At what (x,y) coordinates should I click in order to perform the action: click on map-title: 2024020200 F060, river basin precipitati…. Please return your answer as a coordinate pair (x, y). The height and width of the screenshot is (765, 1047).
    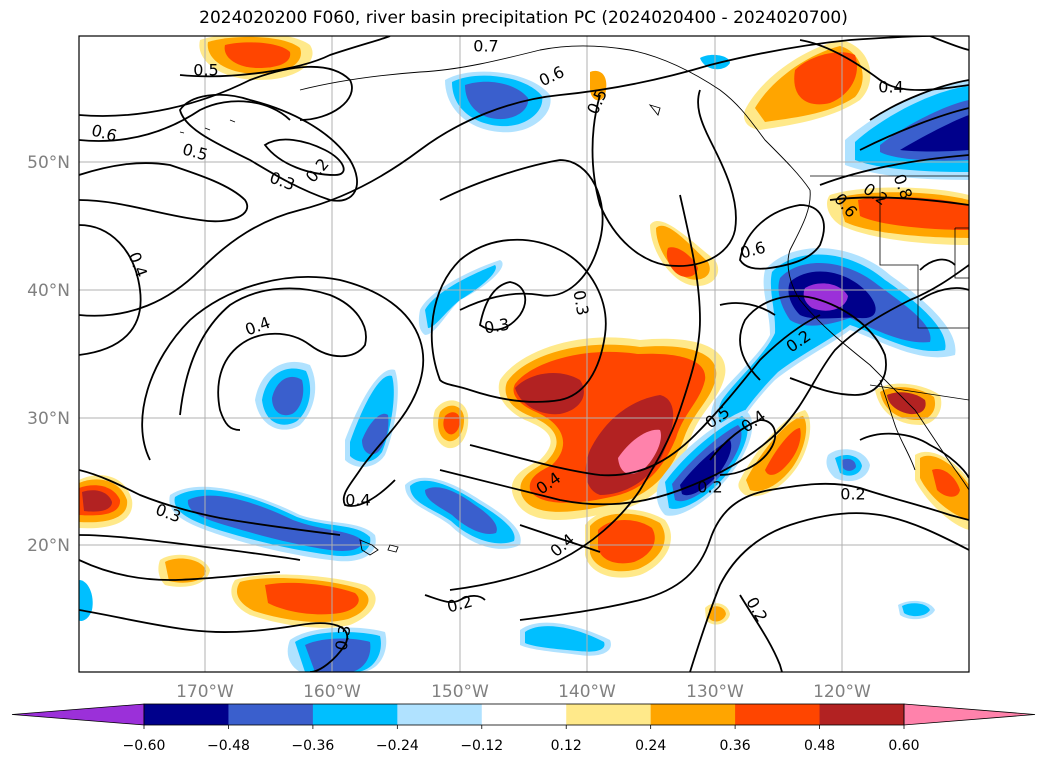
    Looking at the image, I should click on (523, 18).